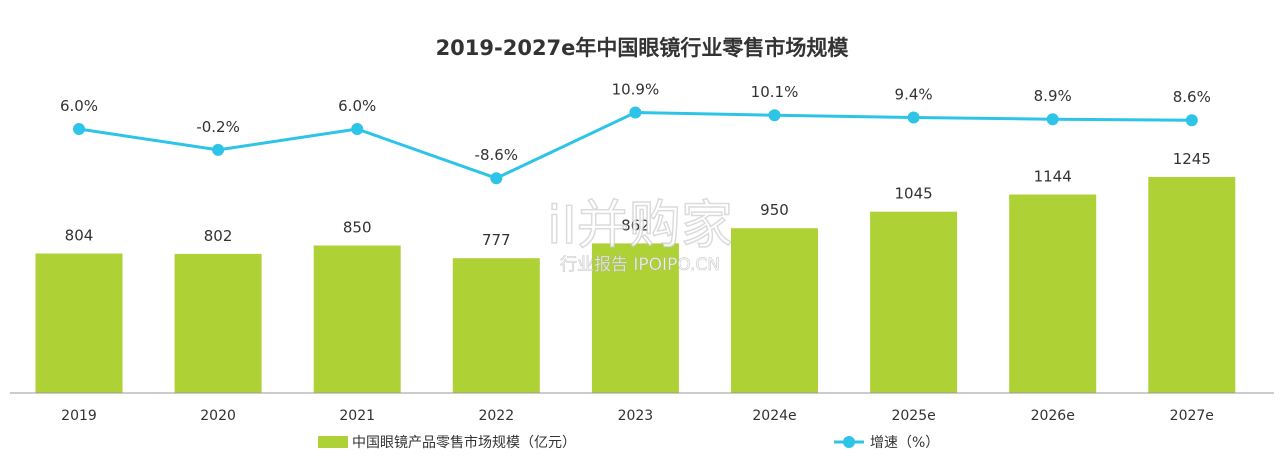 This screenshot has width=1284, height=471. Describe the element at coordinates (1053, 293) in the screenshot. I see `bar-2026e` at that location.